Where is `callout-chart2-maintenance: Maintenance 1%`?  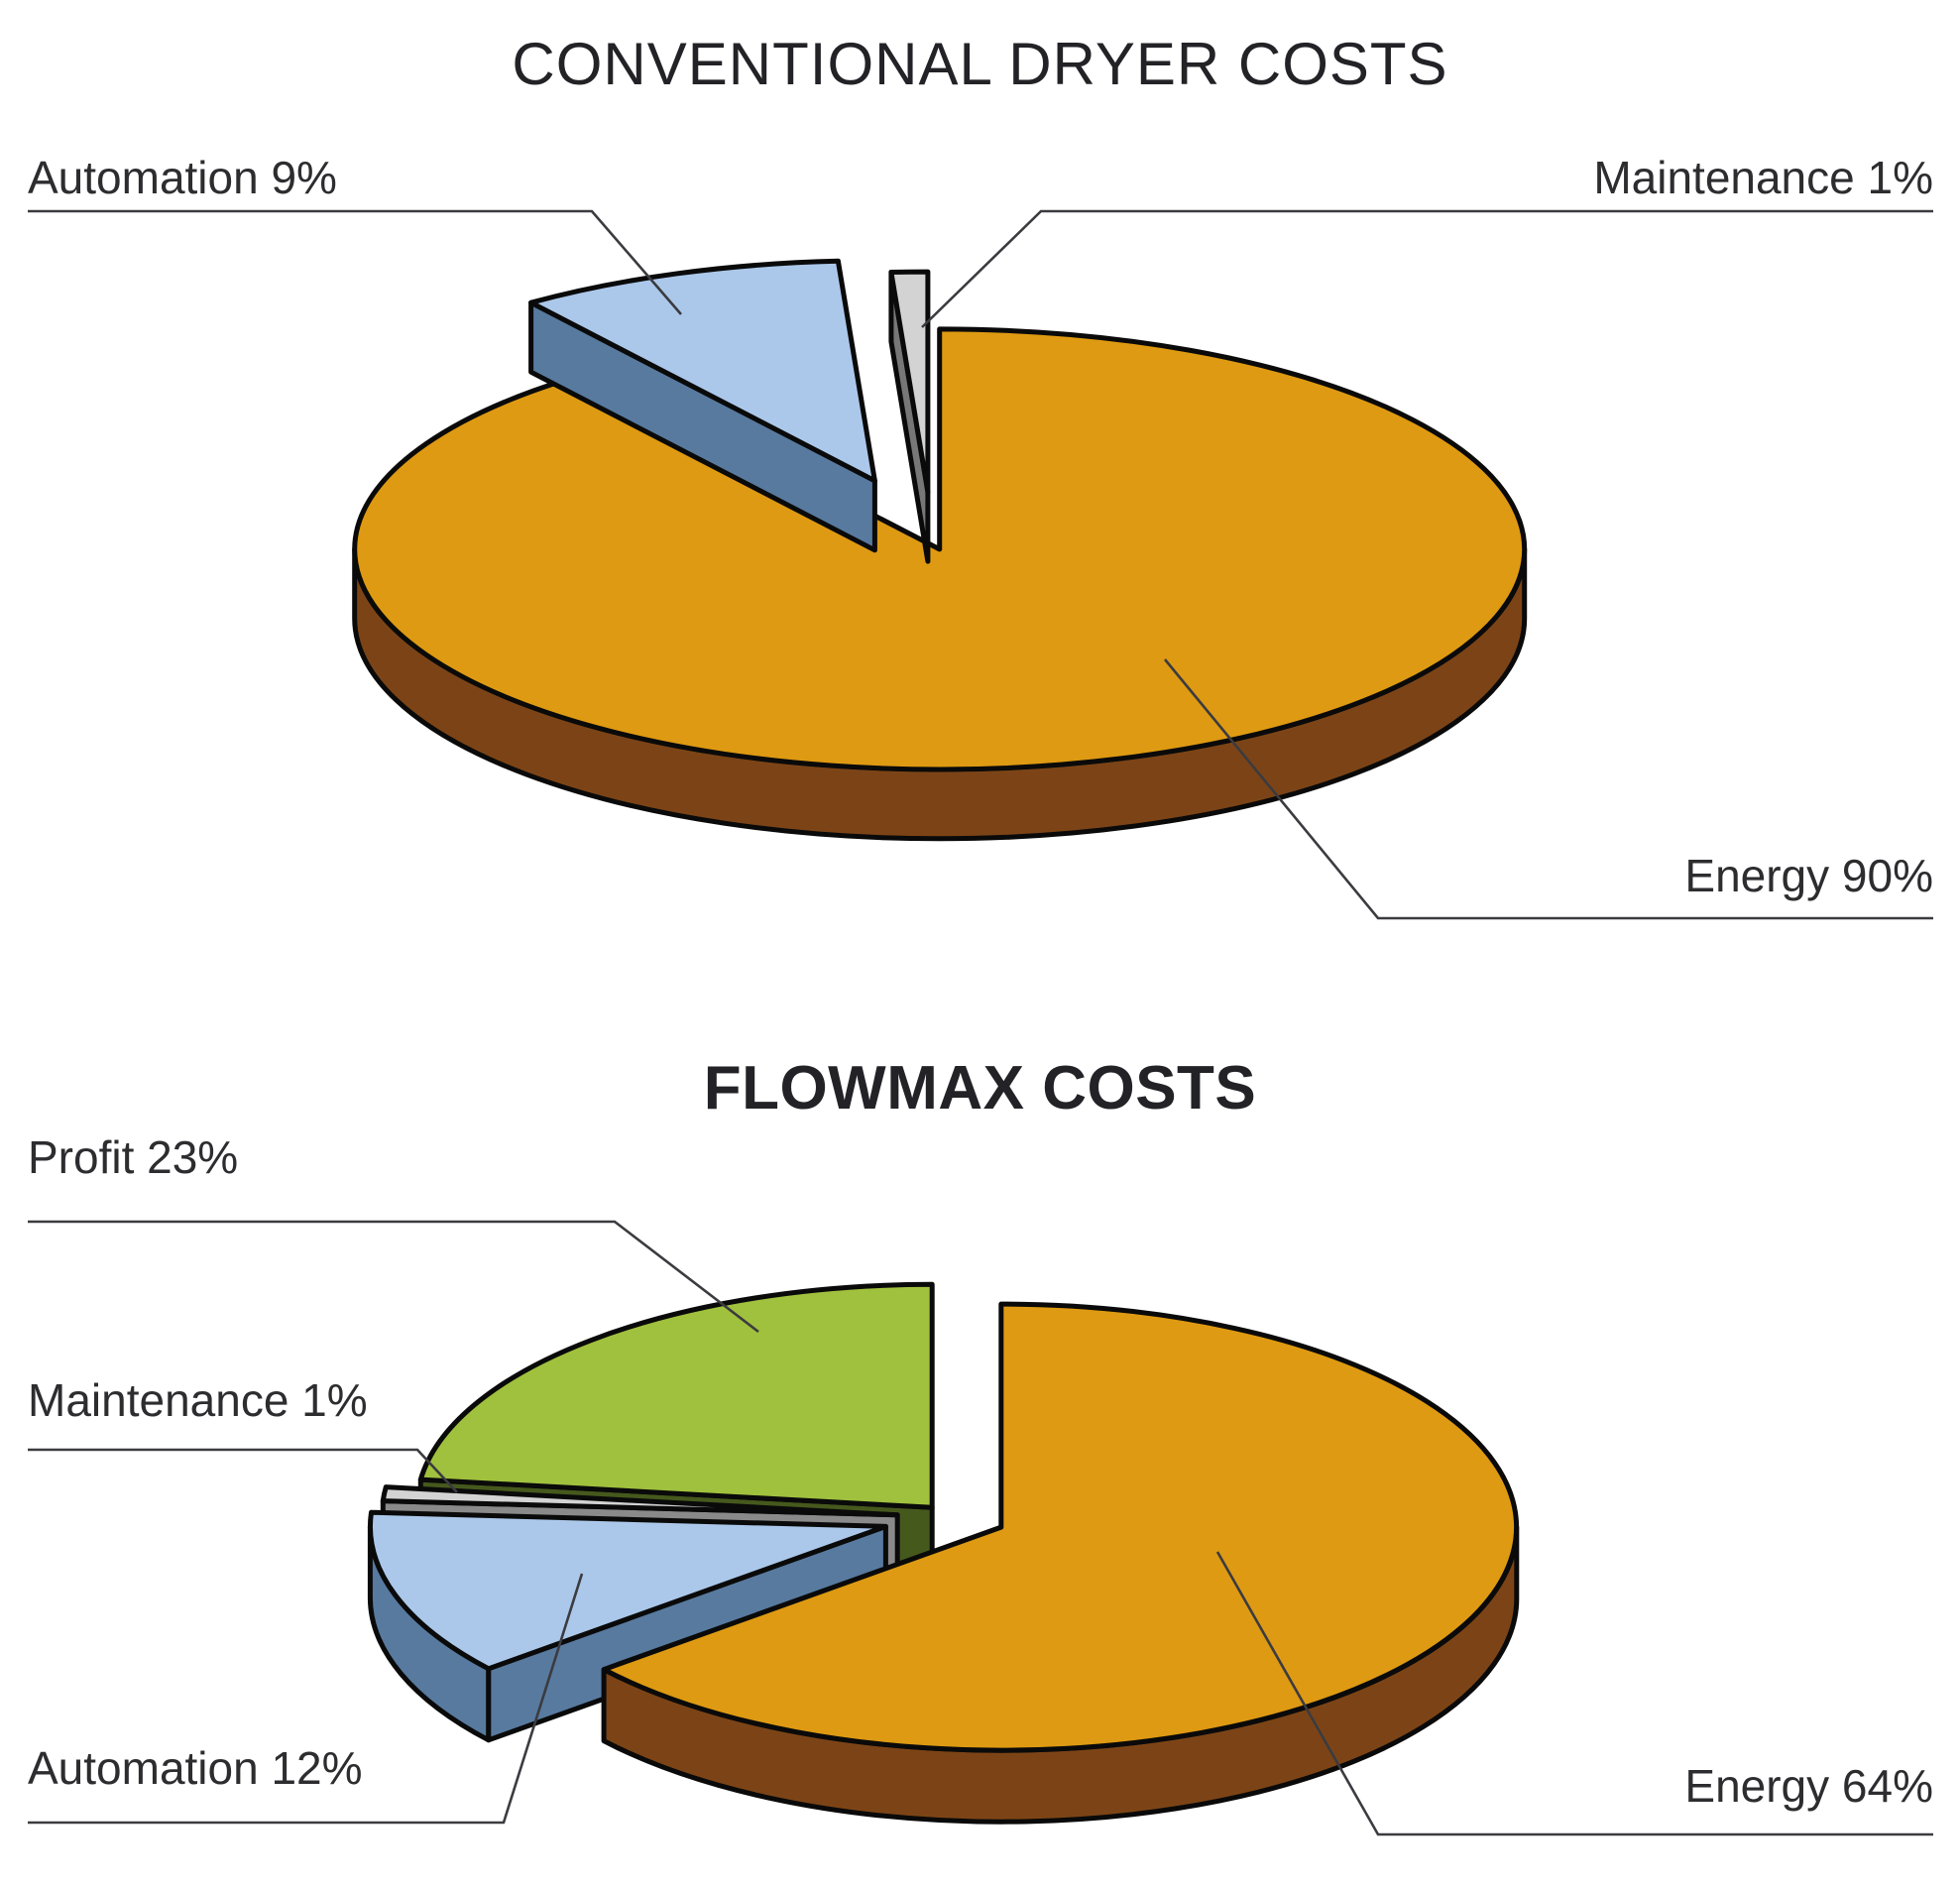 callout-chart2-maintenance: Maintenance 1% is located at coordinates (198, 1400).